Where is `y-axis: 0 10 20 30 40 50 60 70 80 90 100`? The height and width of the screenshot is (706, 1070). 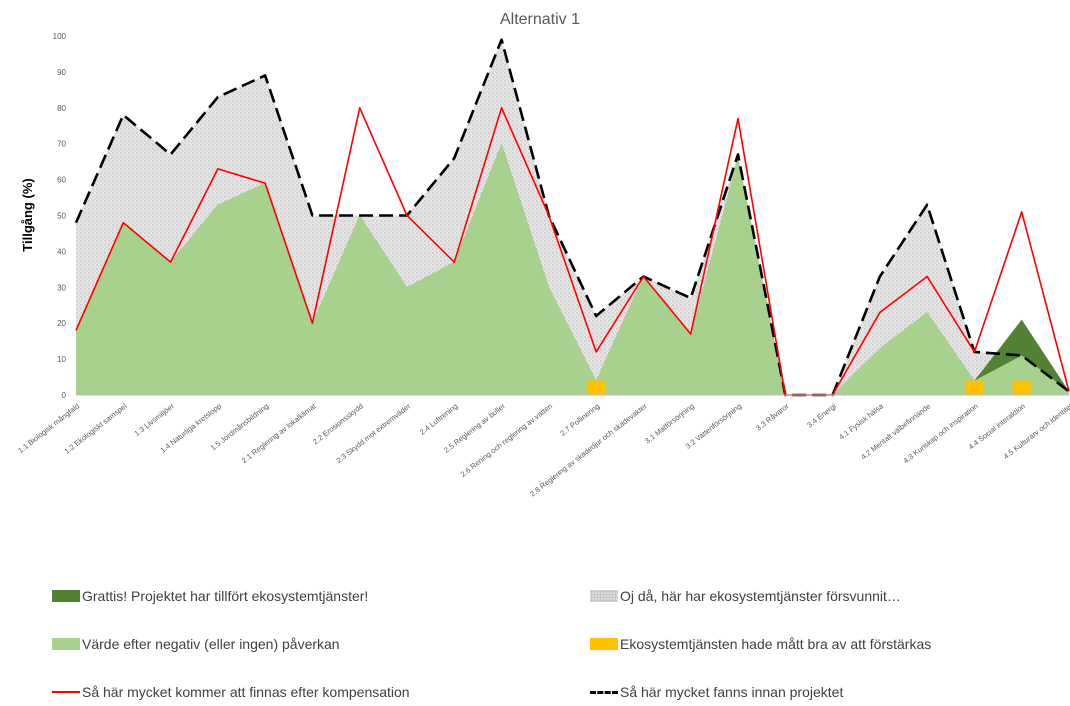
y-axis: 0 10 20 30 40 50 60 70 80 90 100 is located at coordinates (60, 216).